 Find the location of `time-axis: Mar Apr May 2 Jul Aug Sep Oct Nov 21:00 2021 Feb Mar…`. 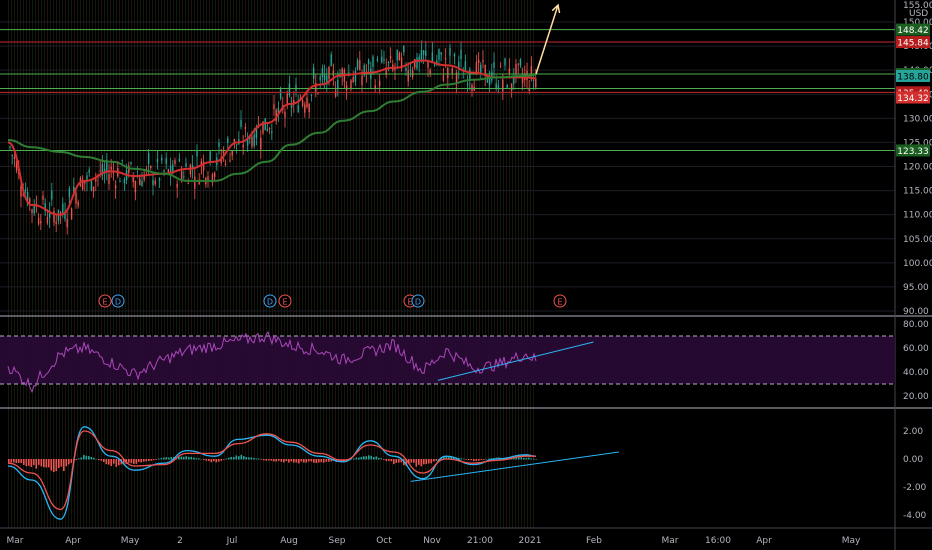

time-axis: Mar Apr May 2 Jul Aug Sep Oct Nov 21:00 2021 Feb Mar… is located at coordinates (434, 541).